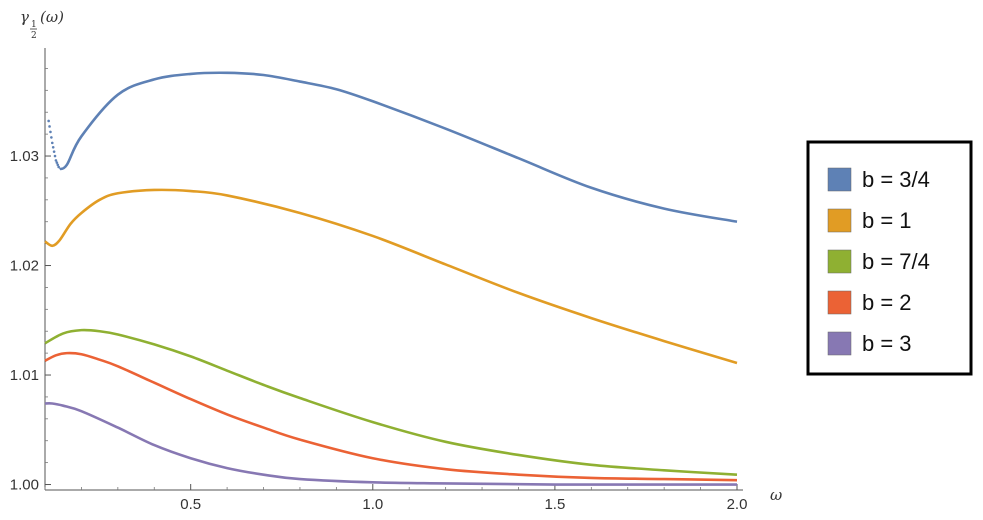 The height and width of the screenshot is (520, 983). I want to click on y-label-arg: (ω), so click(52, 17).